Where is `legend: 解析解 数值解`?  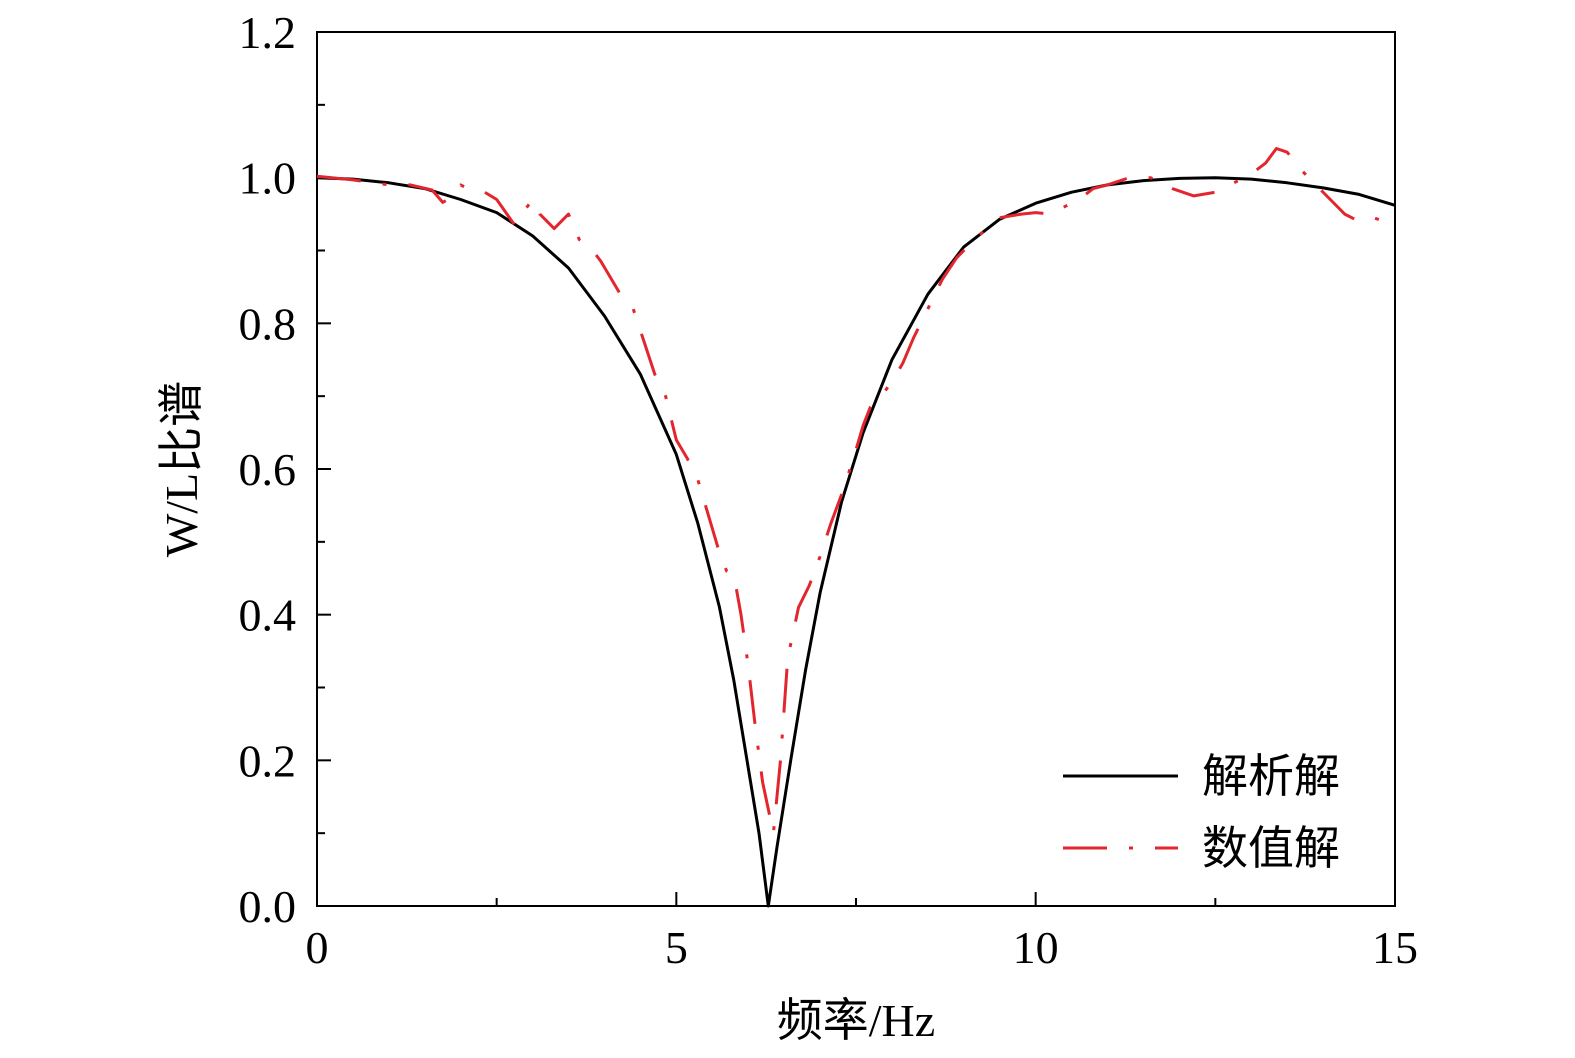
legend: 解析解 数值解 is located at coordinates (1201, 812).